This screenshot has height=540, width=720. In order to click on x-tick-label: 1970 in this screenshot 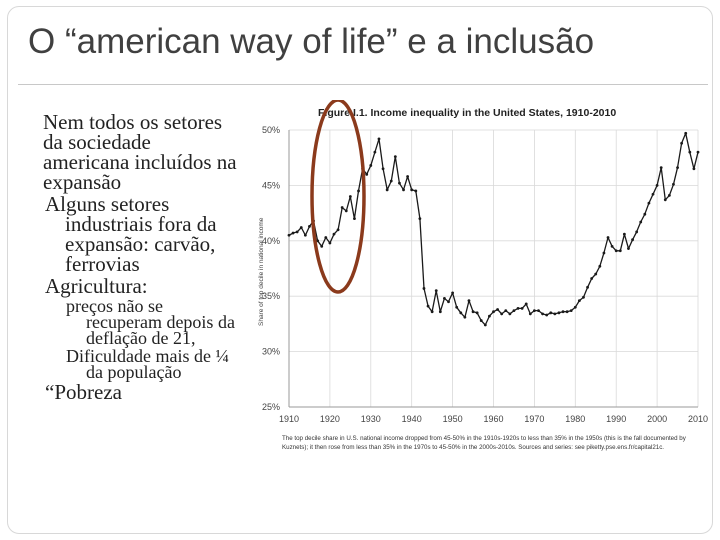, I will do `click(534, 419)`.